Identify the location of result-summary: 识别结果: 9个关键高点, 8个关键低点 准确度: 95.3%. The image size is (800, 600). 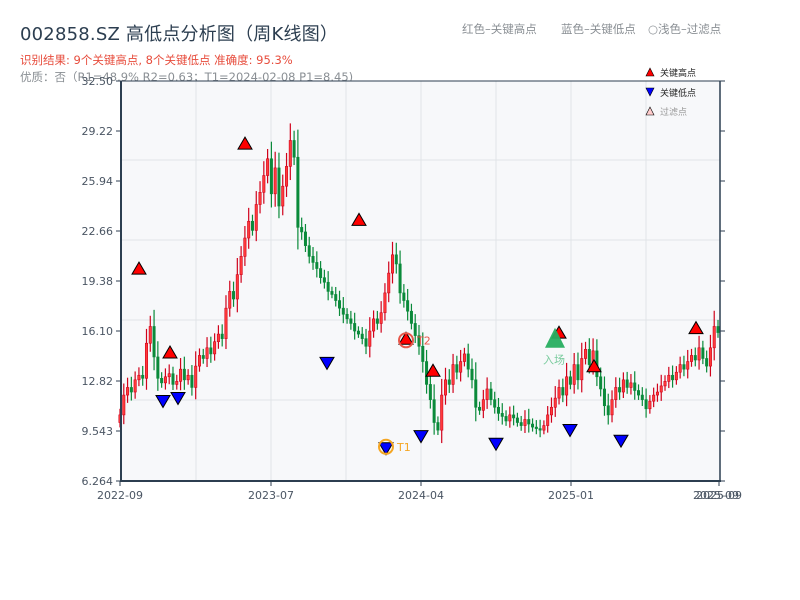
(156, 60).